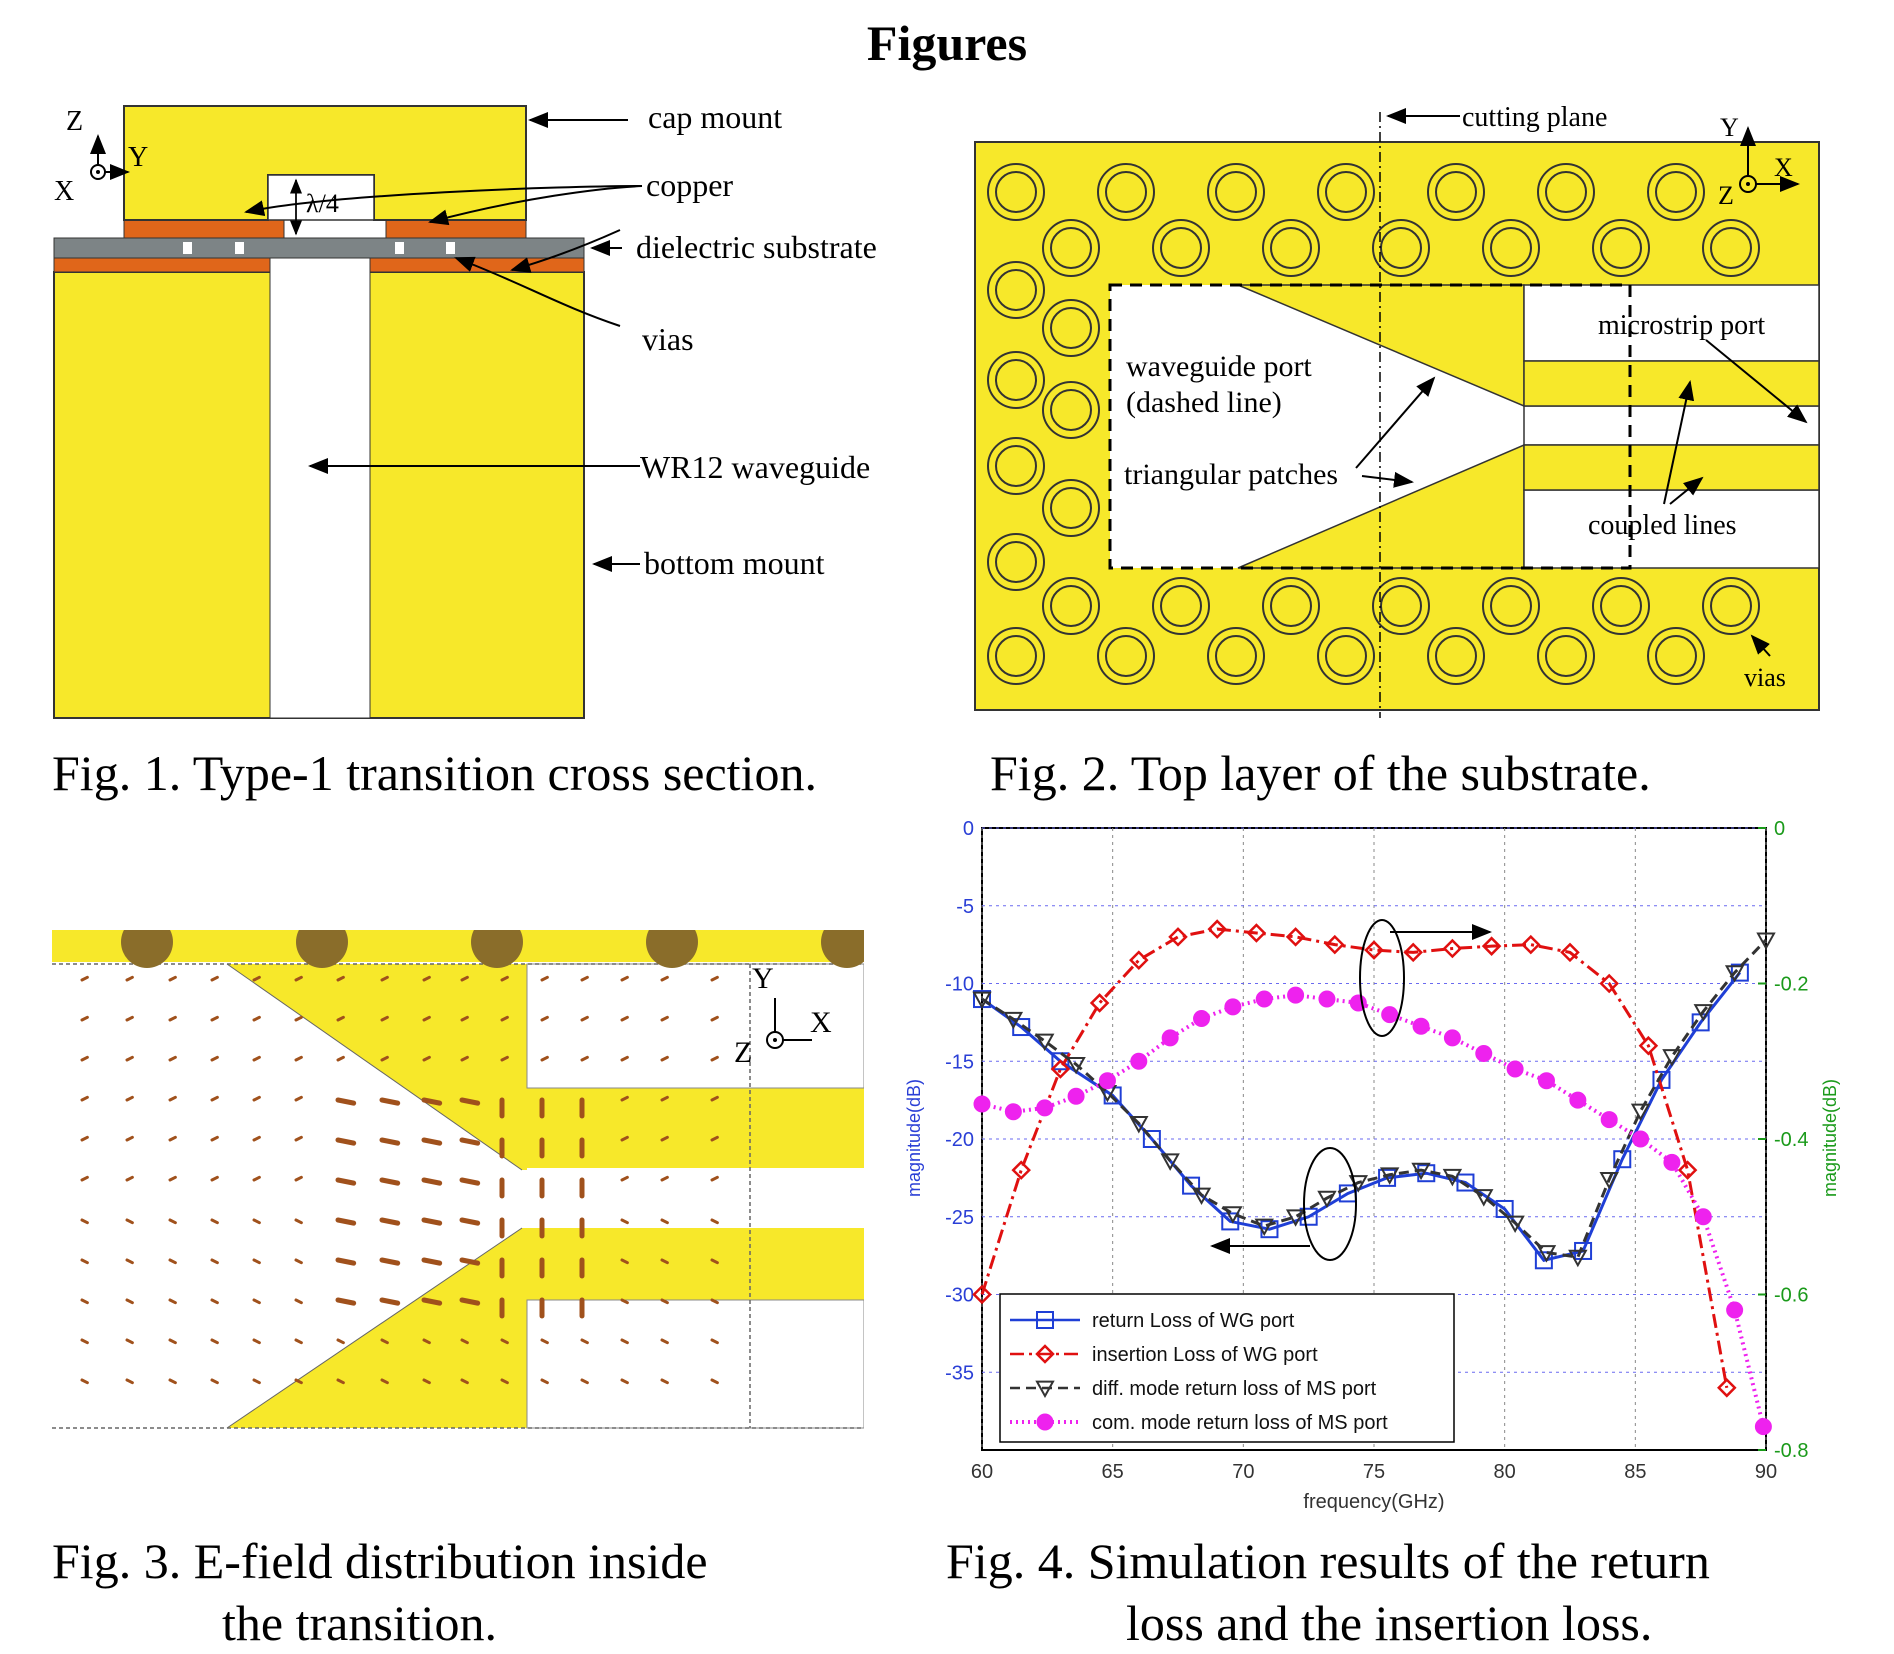 The width and height of the screenshot is (1894, 1654). Describe the element at coordinates (959, 1140) in the screenshot. I see `y-left-tick-label: -20` at that location.